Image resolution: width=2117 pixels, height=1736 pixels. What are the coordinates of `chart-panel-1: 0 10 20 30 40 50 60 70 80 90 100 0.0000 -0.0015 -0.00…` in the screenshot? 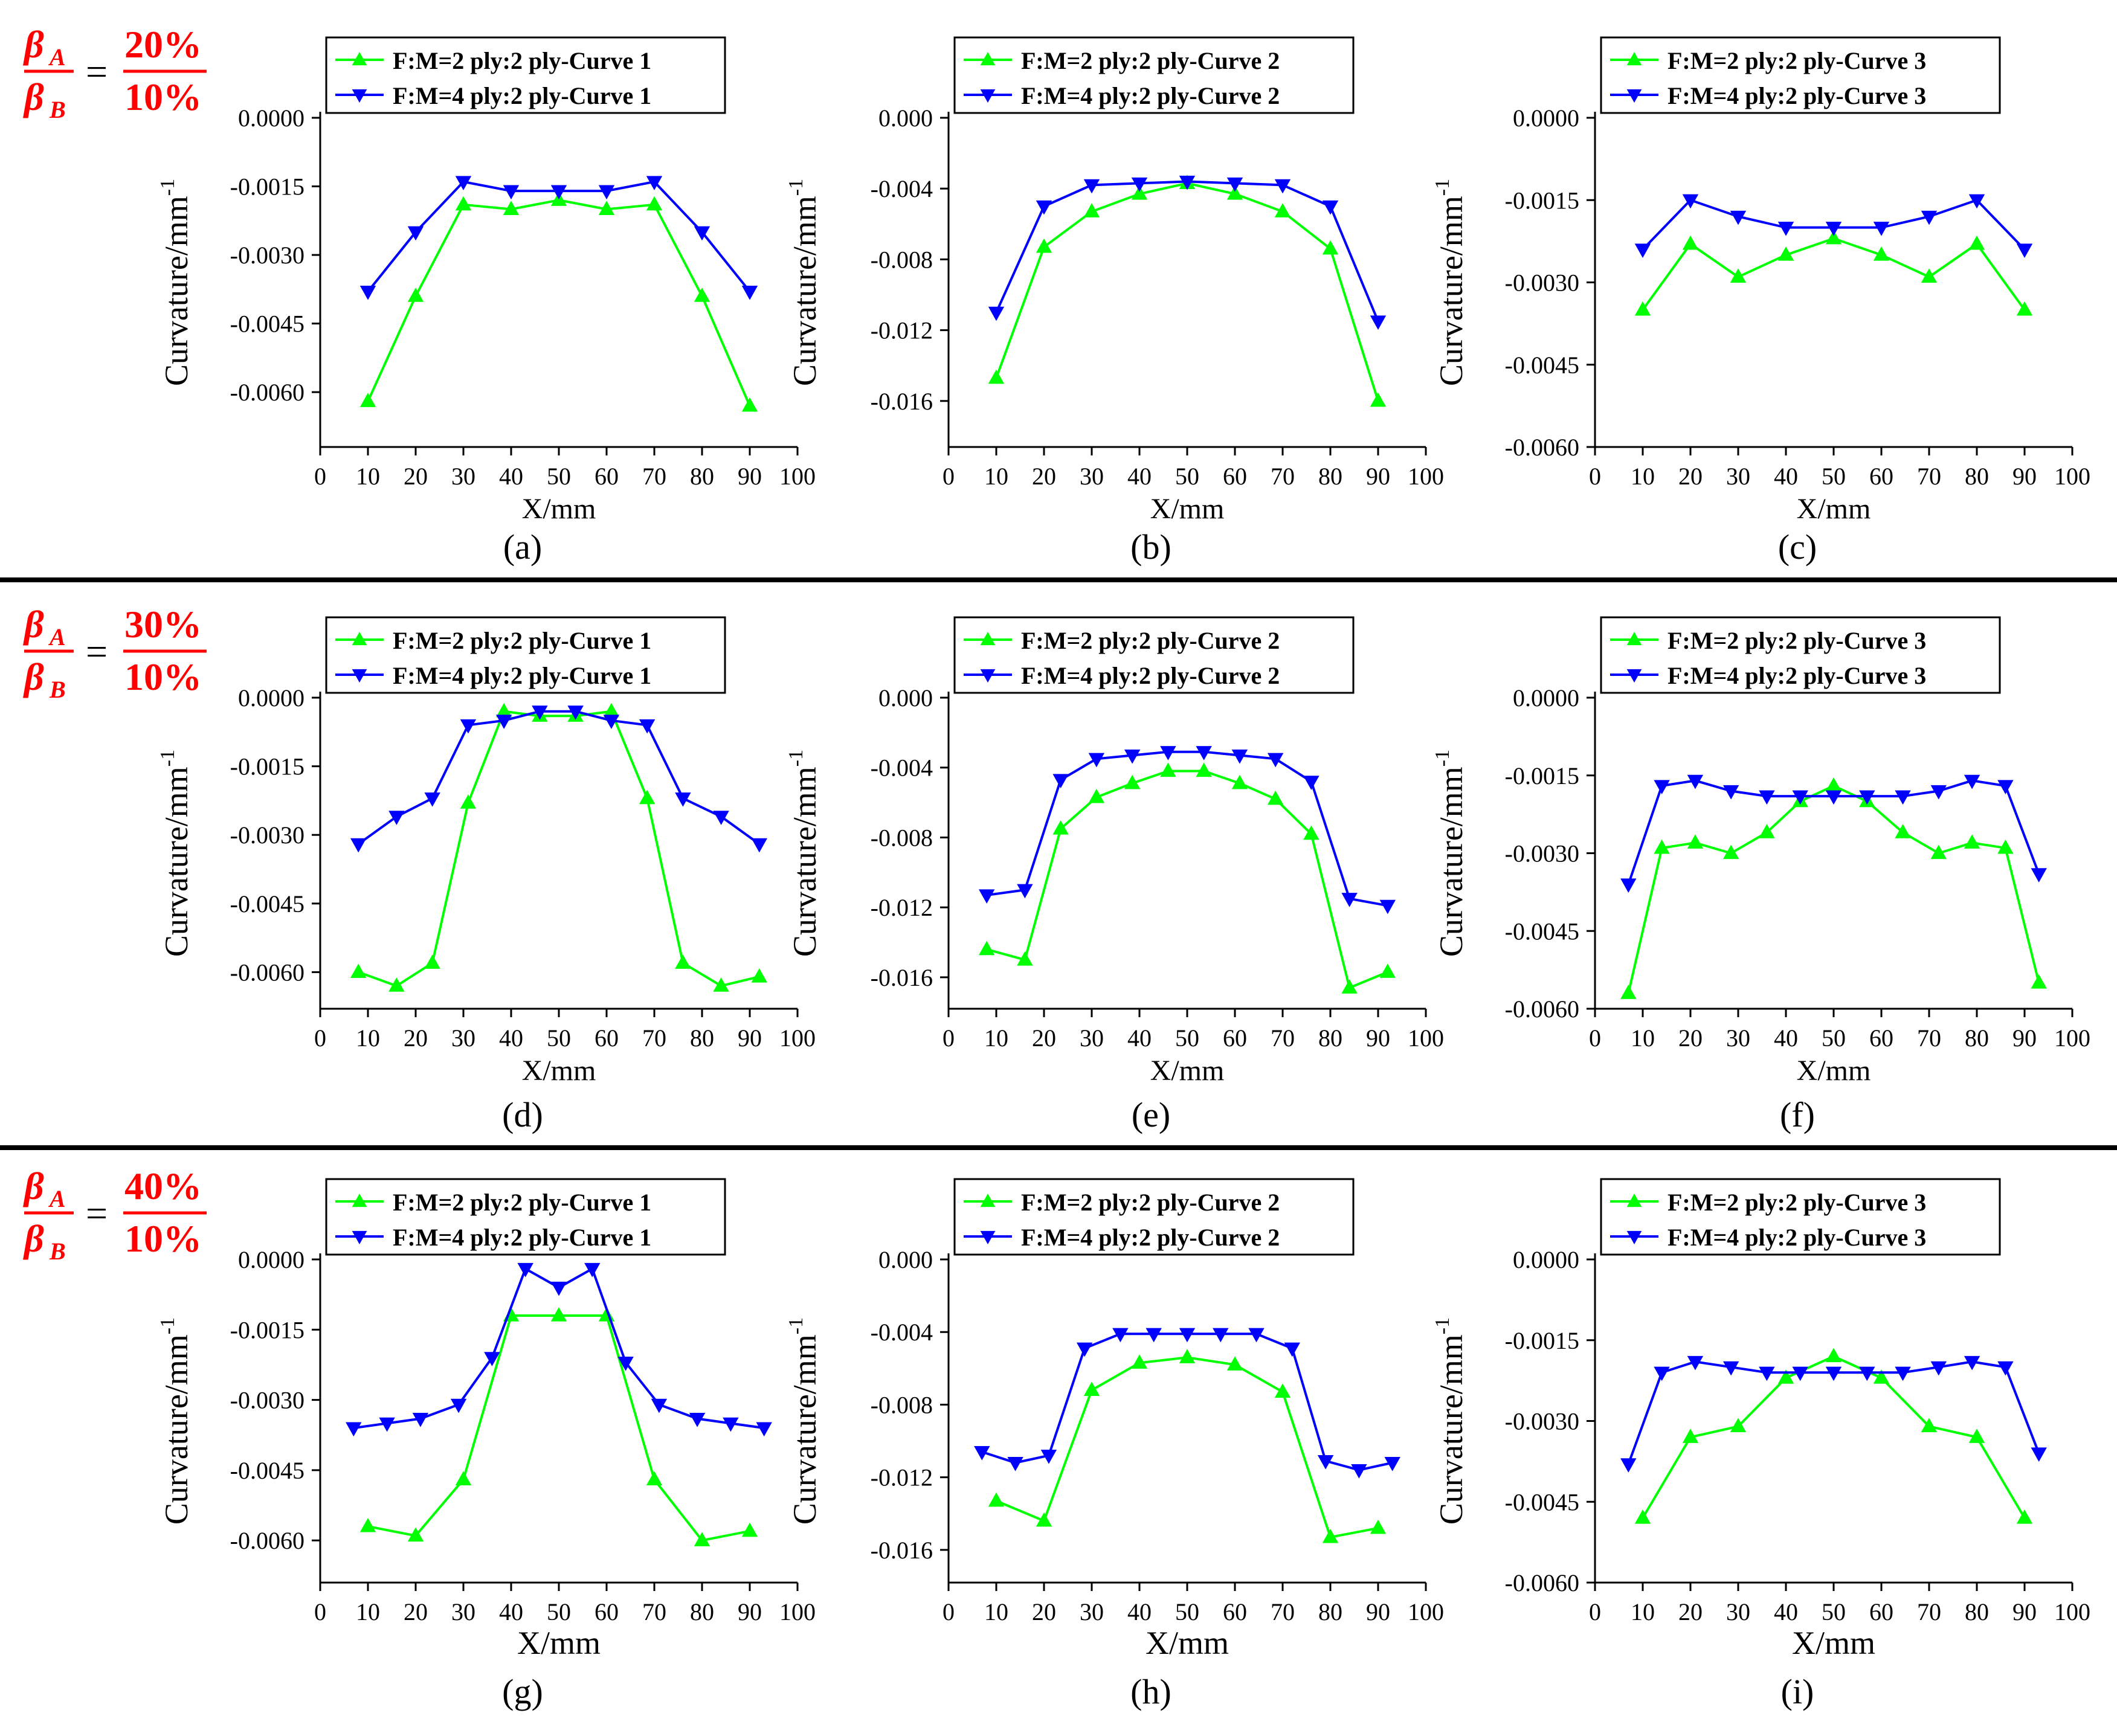 It's located at (486, 301).